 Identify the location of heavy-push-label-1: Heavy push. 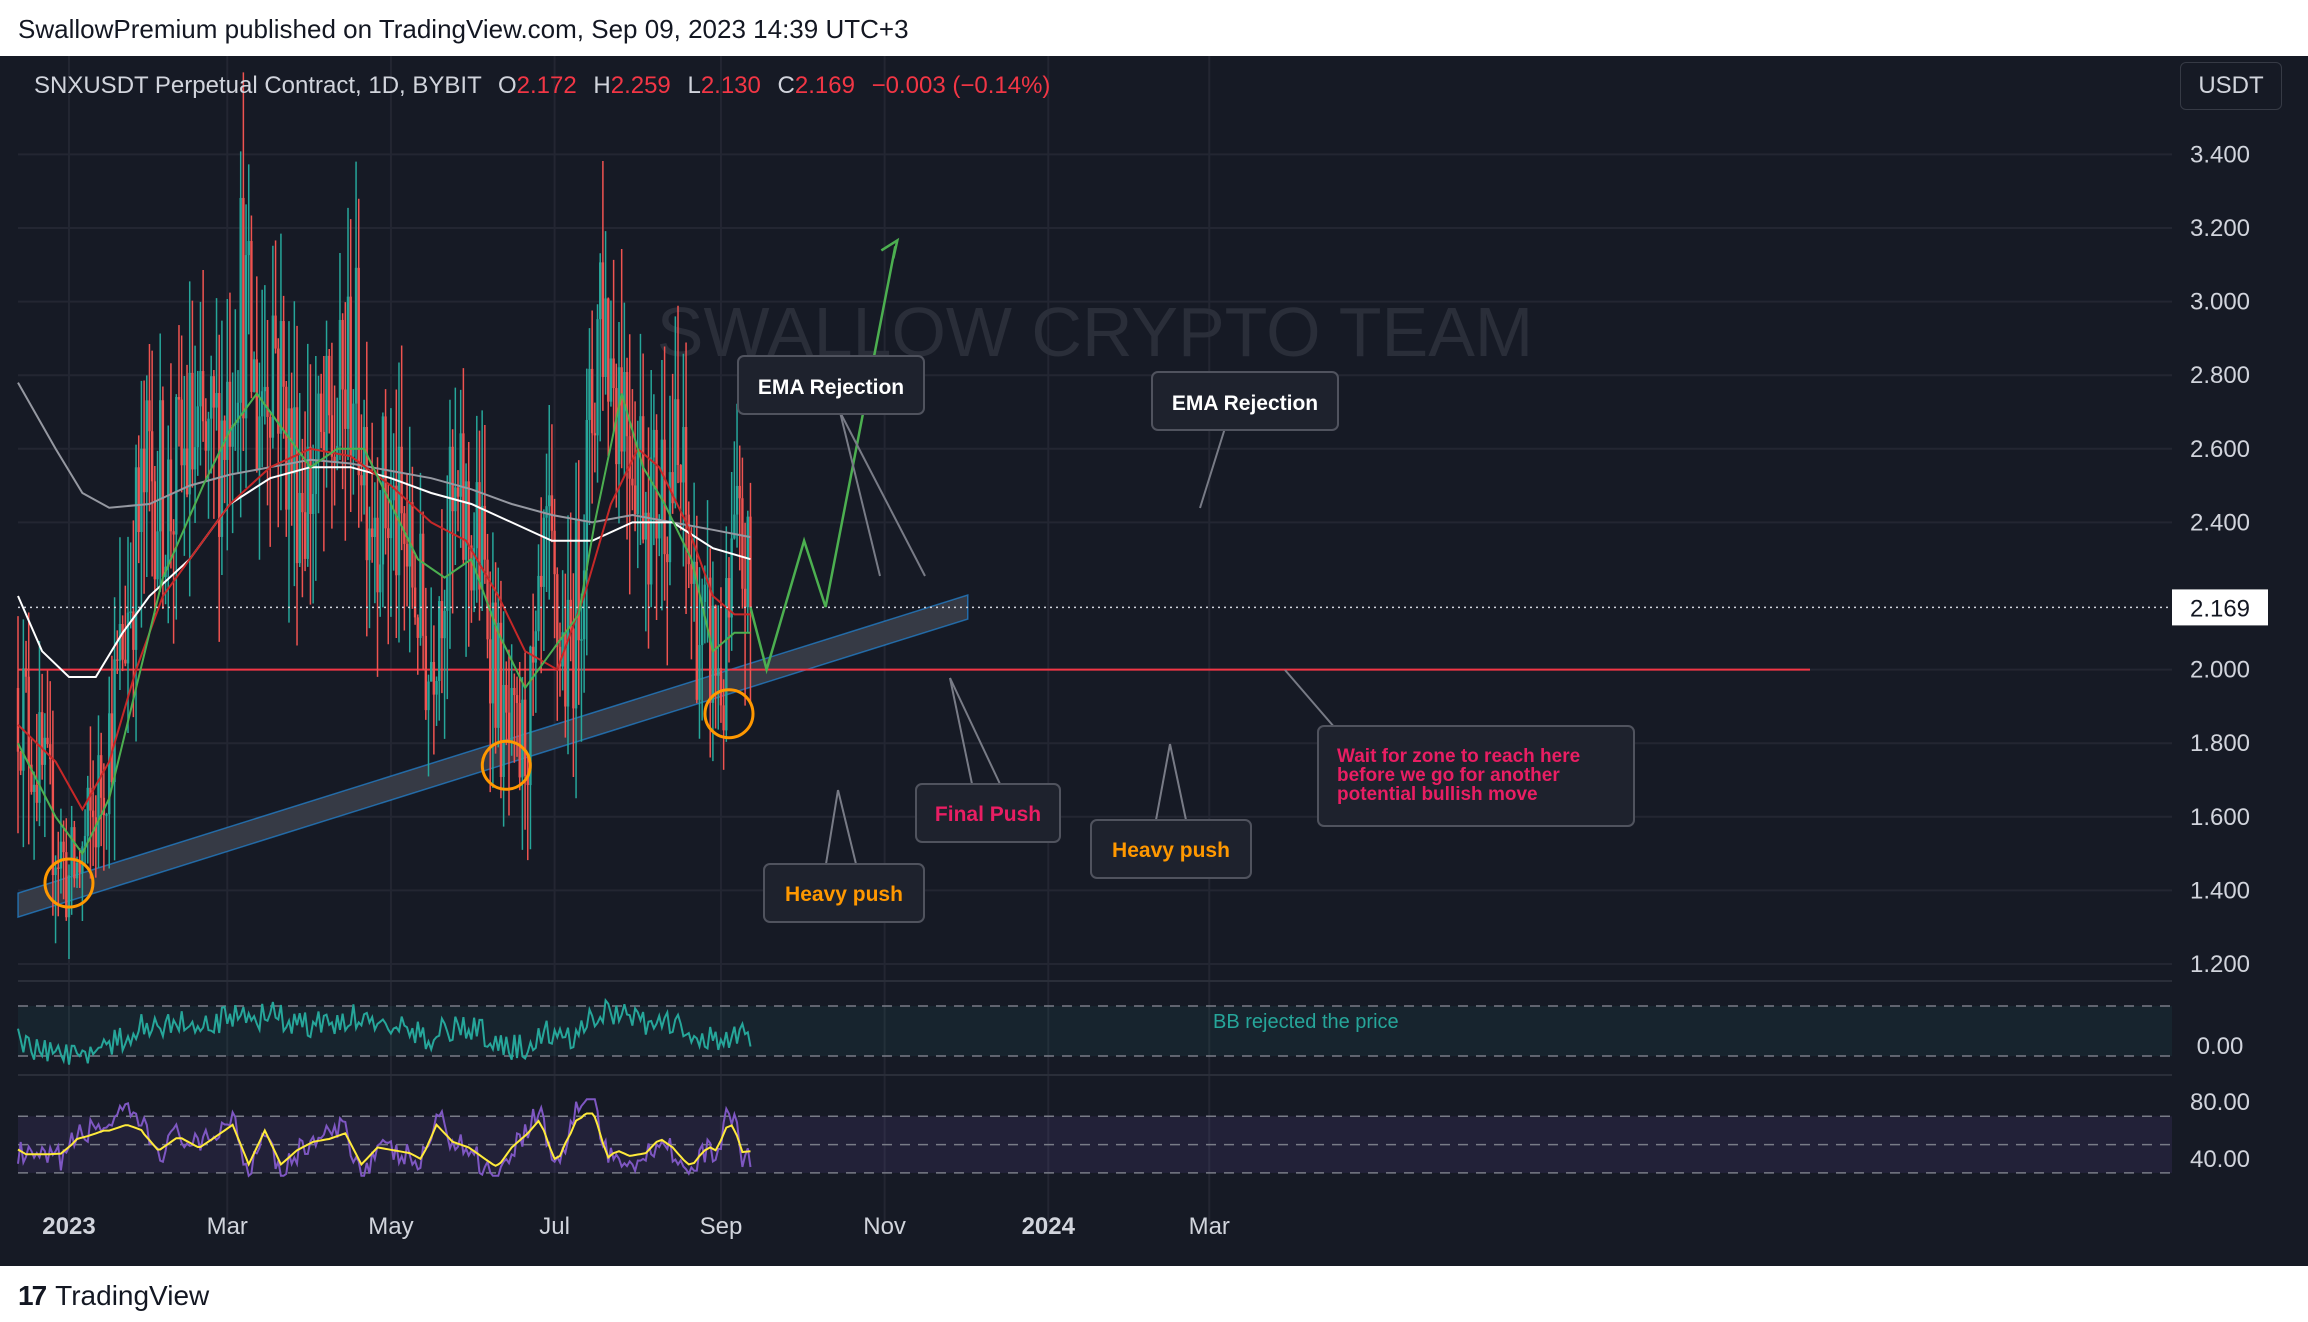
(844, 894).